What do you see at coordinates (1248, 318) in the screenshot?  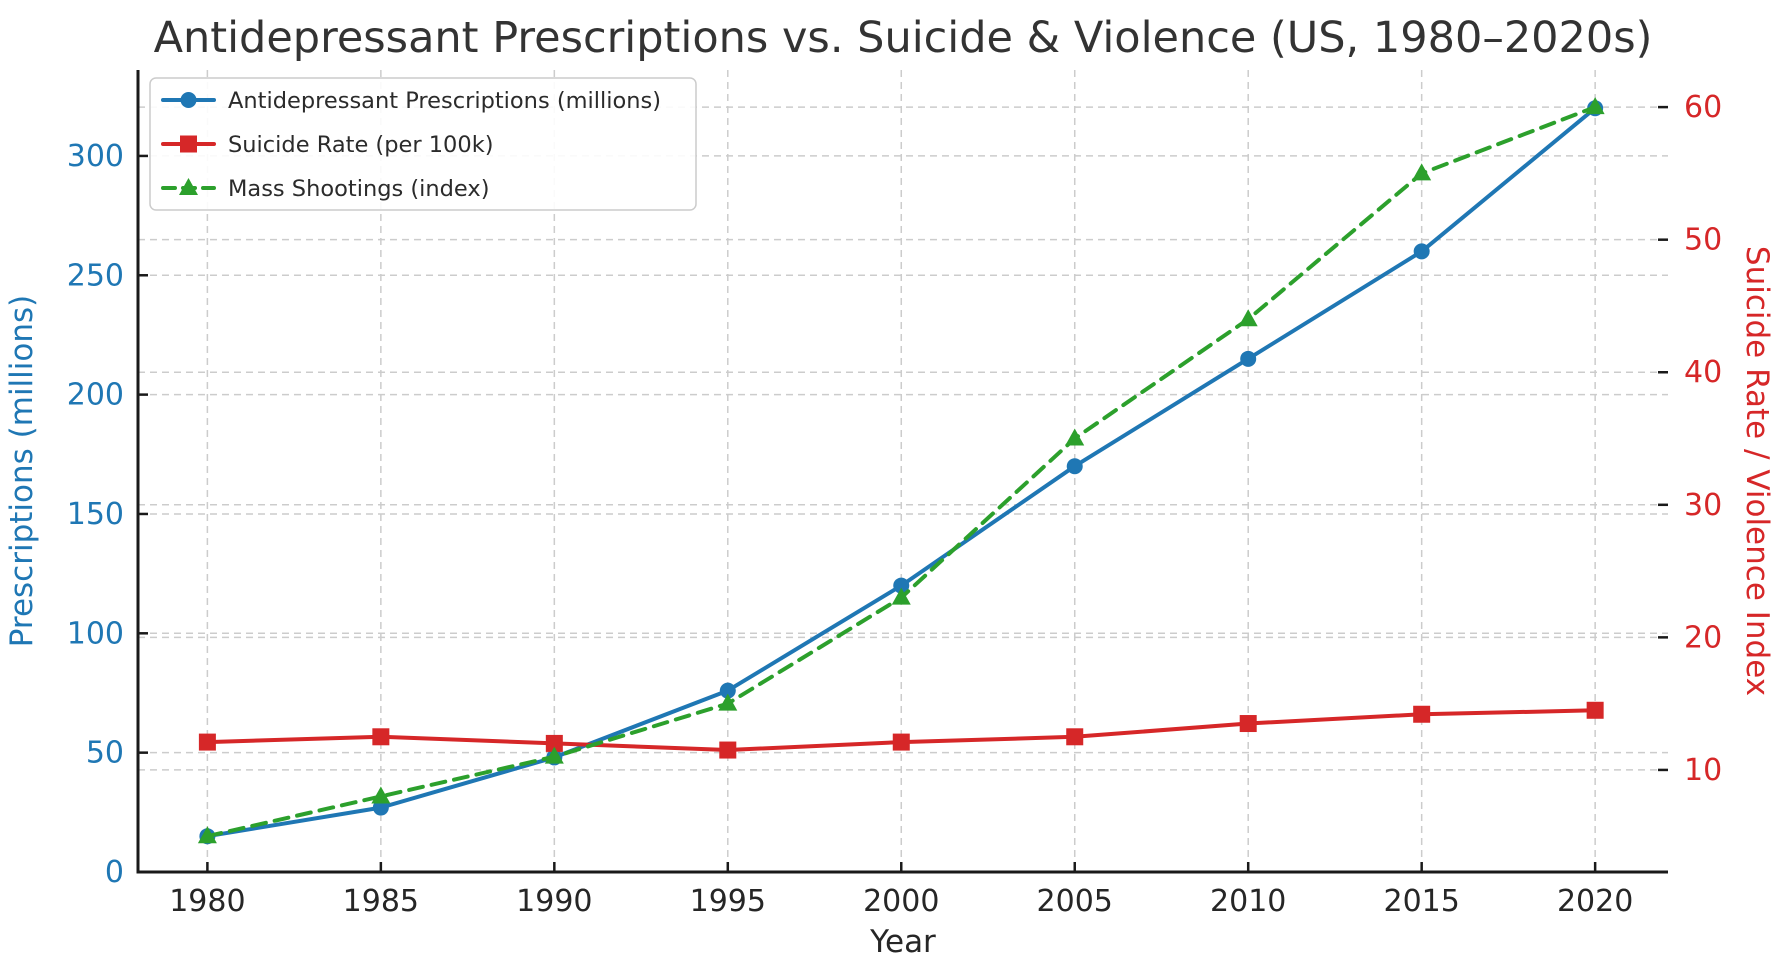 I see `mass-shootings-marker-2010` at bounding box center [1248, 318].